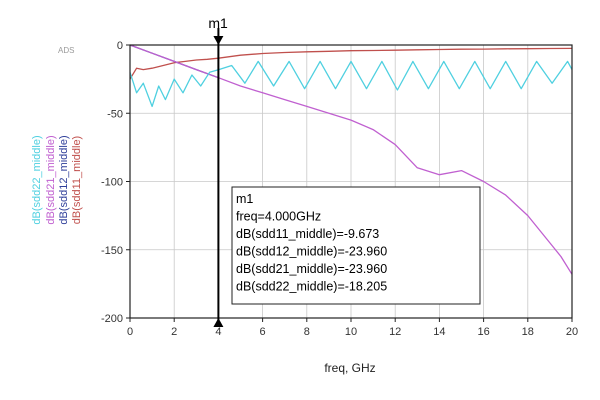 This screenshot has width=600, height=400. What do you see at coordinates (112, 319) in the screenshot?
I see `y-tick-label: -200` at bounding box center [112, 319].